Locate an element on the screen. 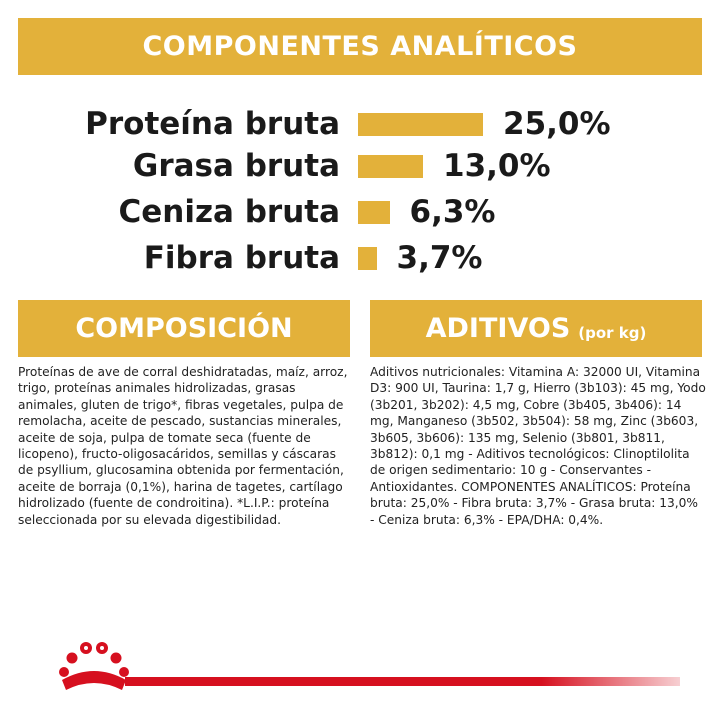  analytics-value: 25,0% is located at coordinates (557, 124).